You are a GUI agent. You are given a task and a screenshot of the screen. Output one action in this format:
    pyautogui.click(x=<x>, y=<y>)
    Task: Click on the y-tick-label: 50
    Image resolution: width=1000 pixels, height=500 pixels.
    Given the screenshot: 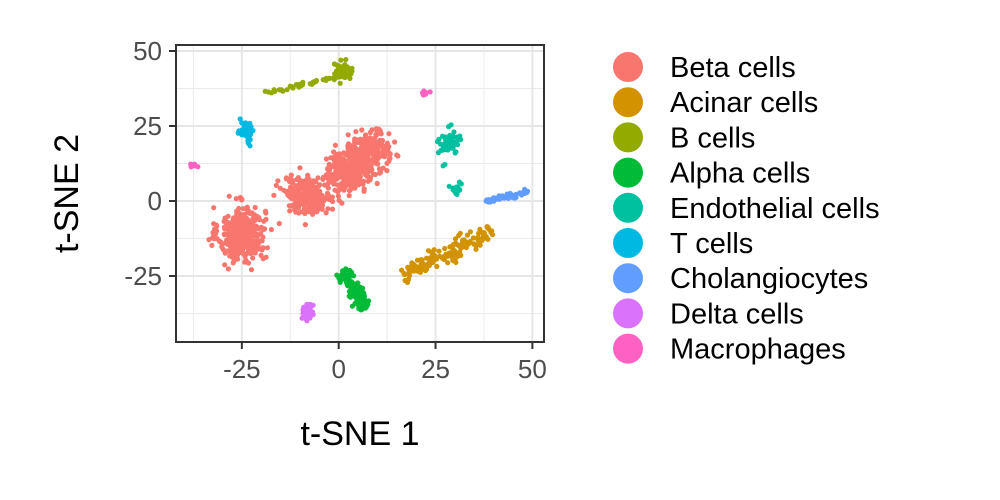 What is the action you would take?
    pyautogui.click(x=147, y=51)
    